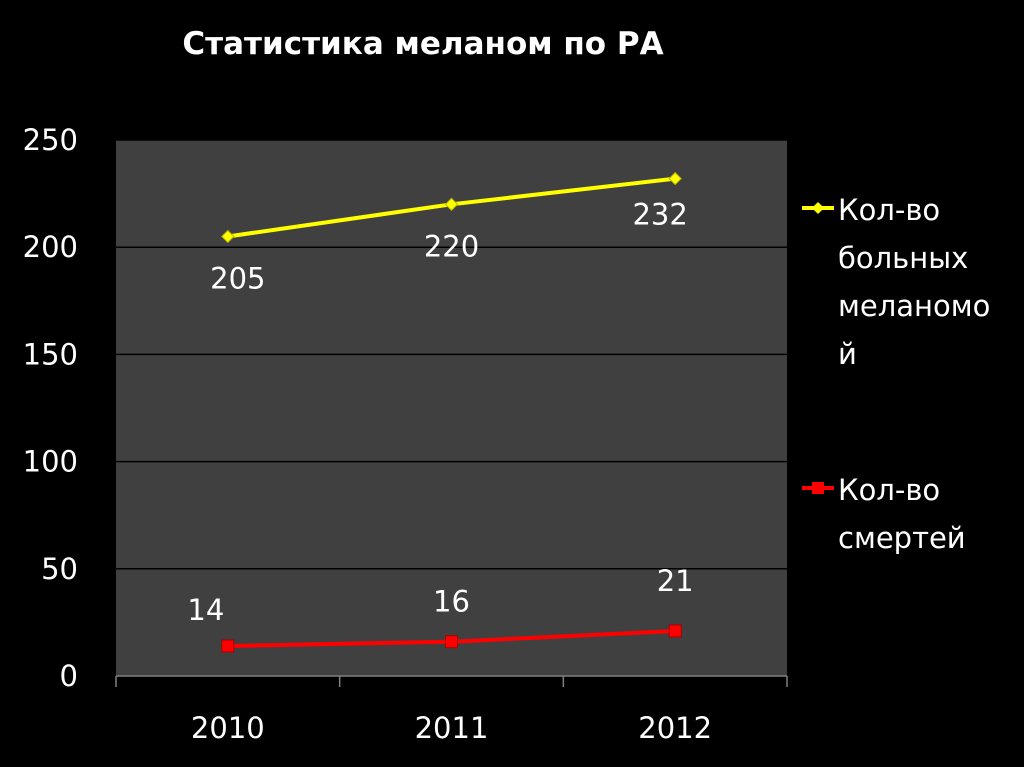 The image size is (1024, 767). What do you see at coordinates (451, 602) in the screenshot?
I see `data-label: 16` at bounding box center [451, 602].